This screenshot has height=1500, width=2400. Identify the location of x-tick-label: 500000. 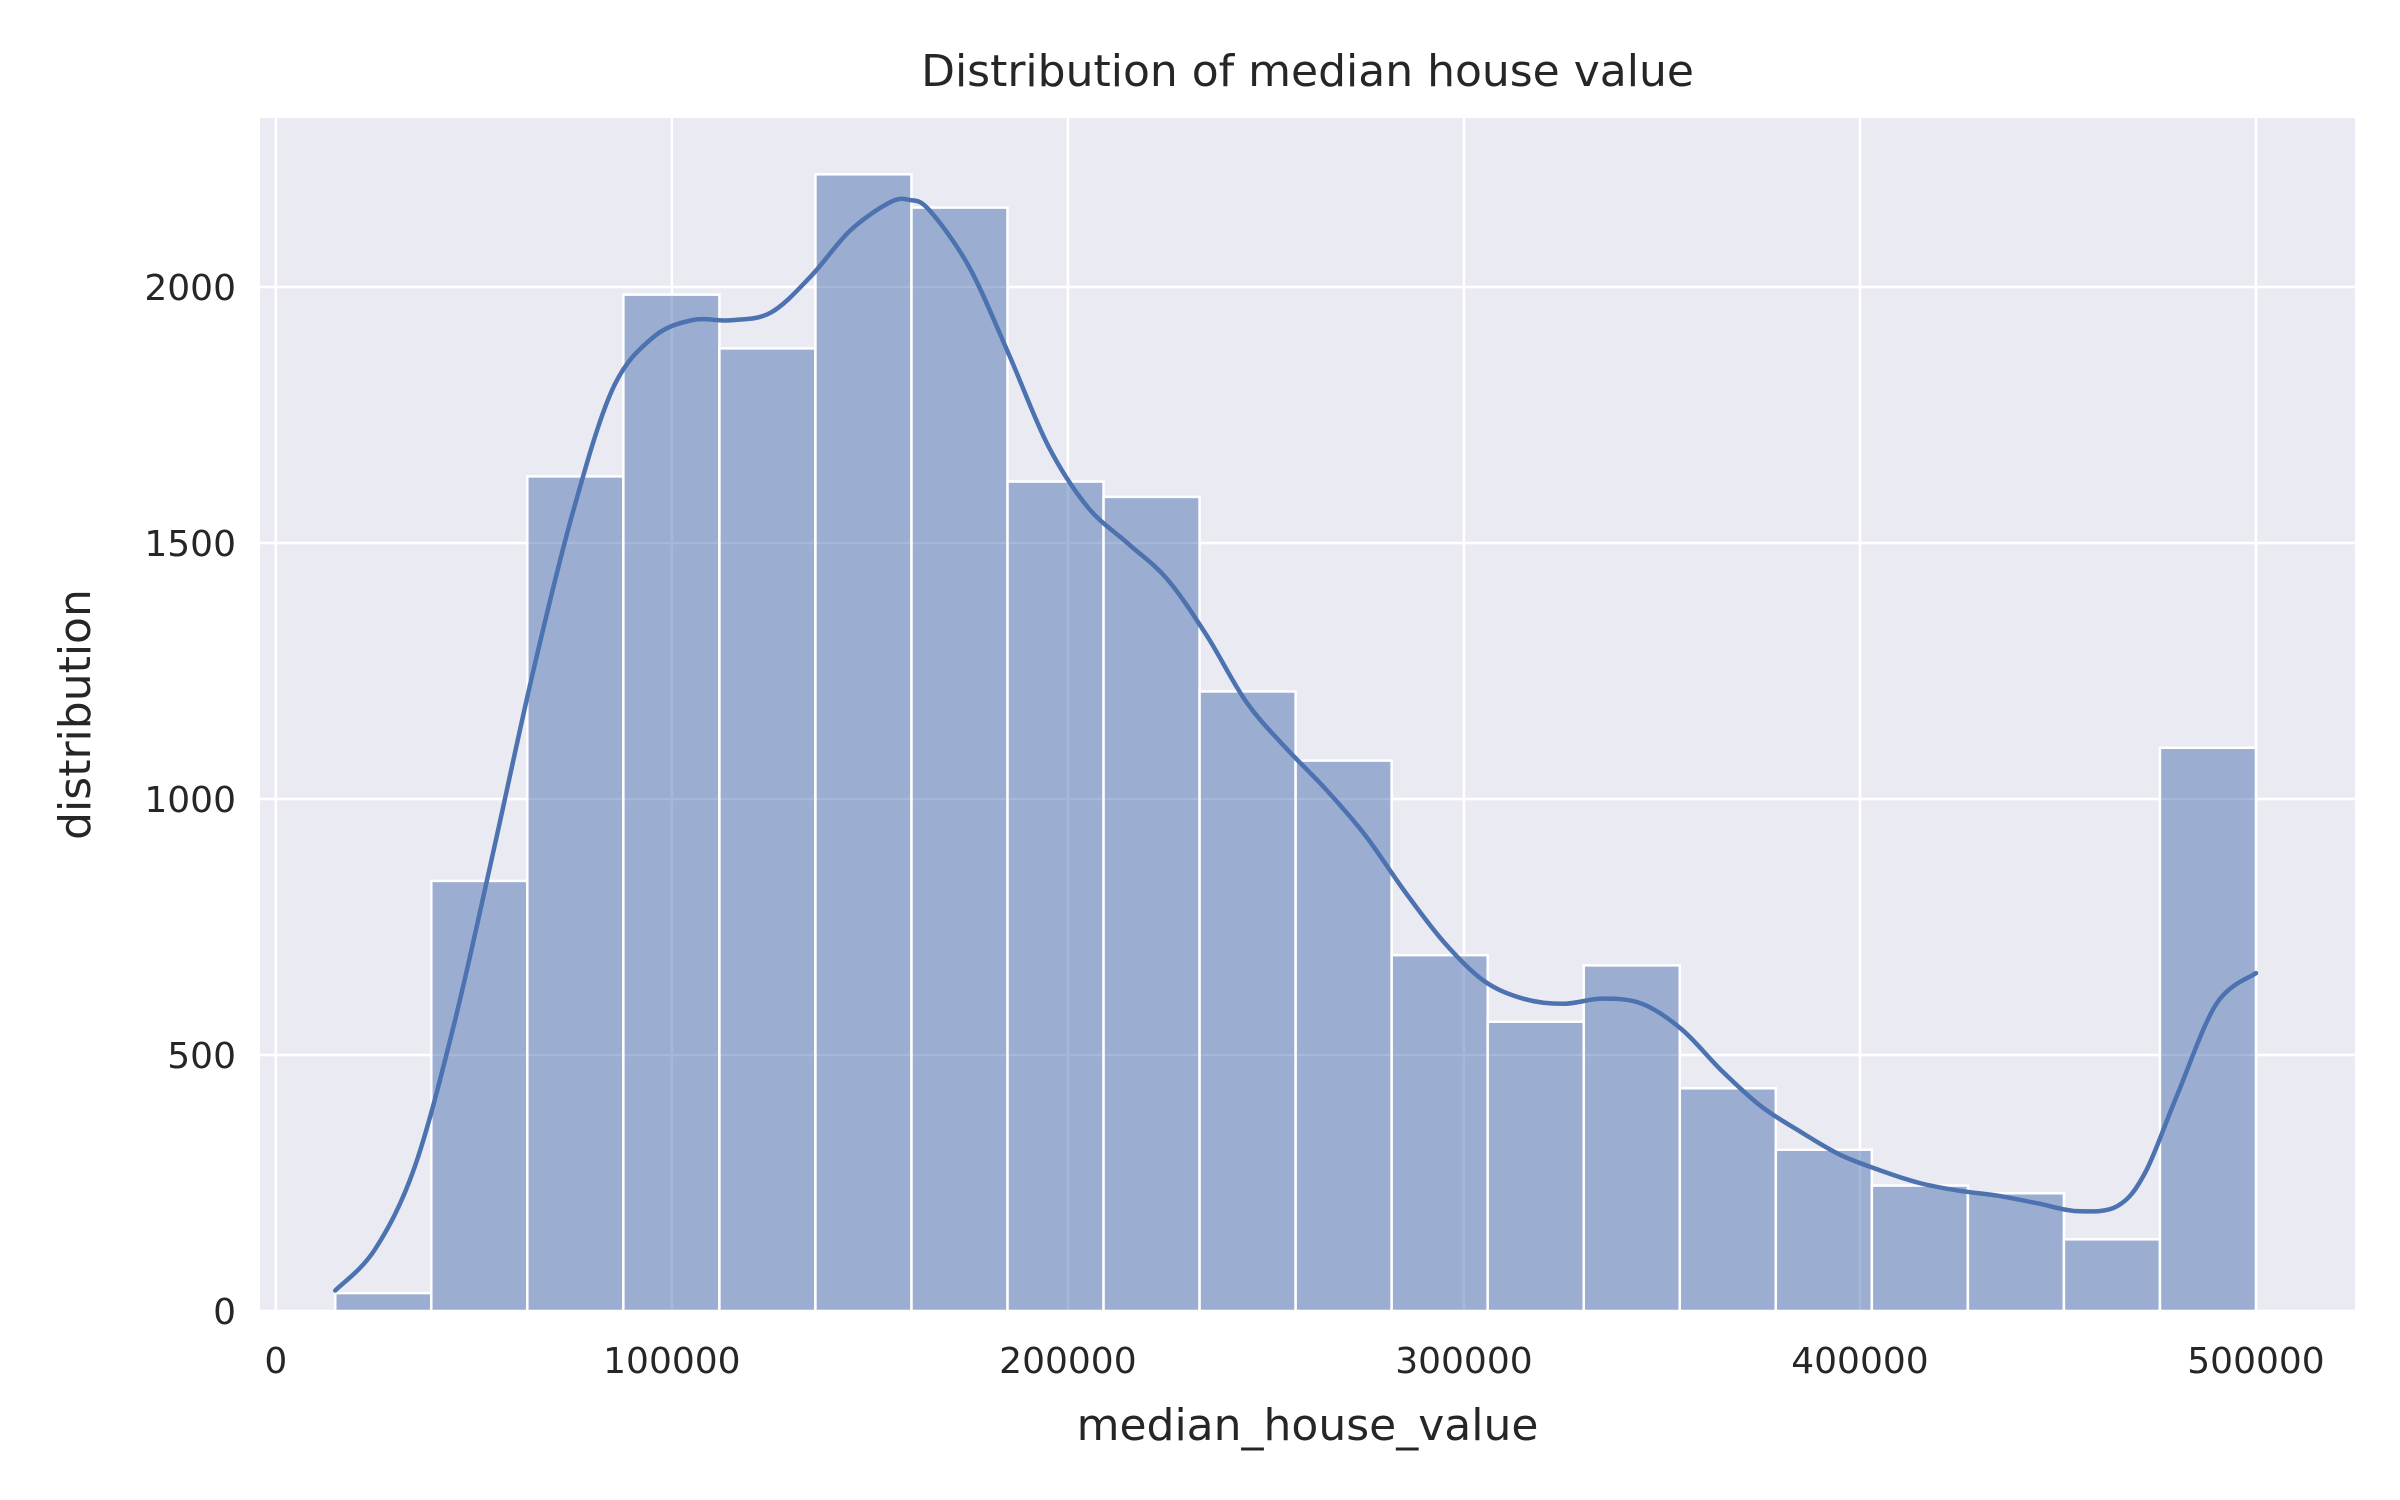
(2255, 1361).